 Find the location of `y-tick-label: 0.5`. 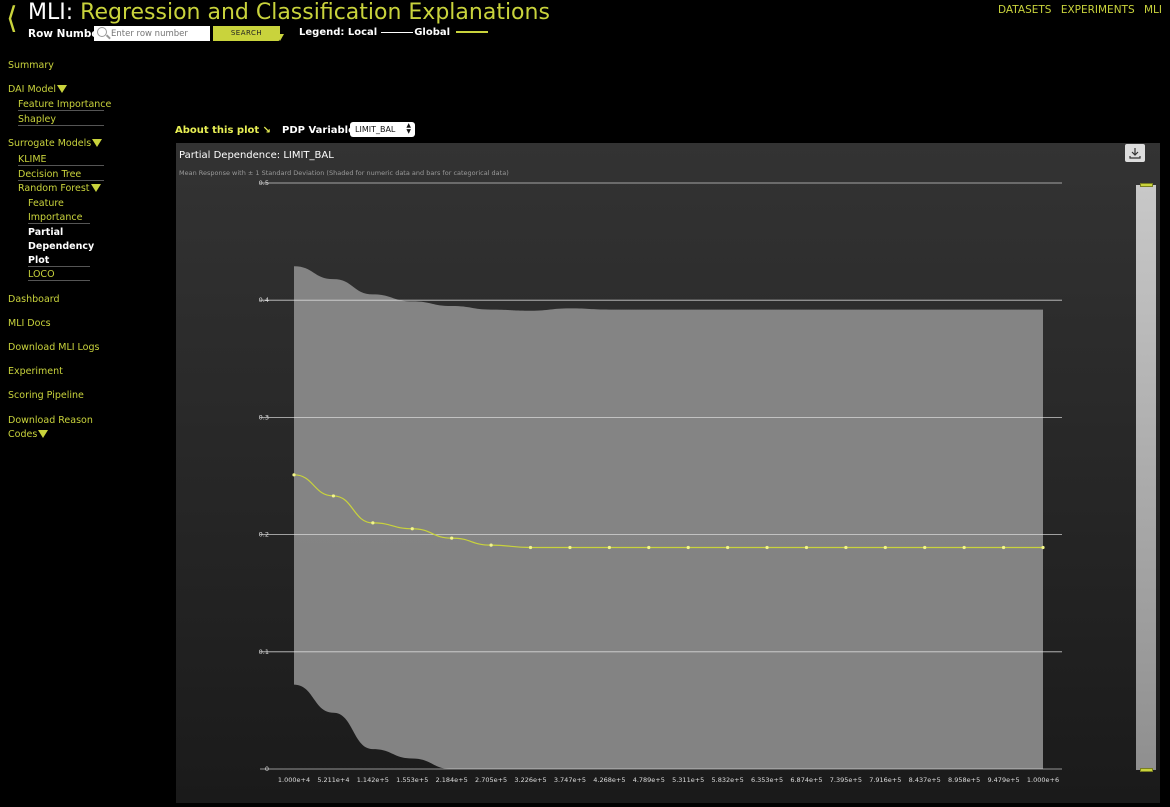

y-tick-label: 0.5 is located at coordinates (264, 183).